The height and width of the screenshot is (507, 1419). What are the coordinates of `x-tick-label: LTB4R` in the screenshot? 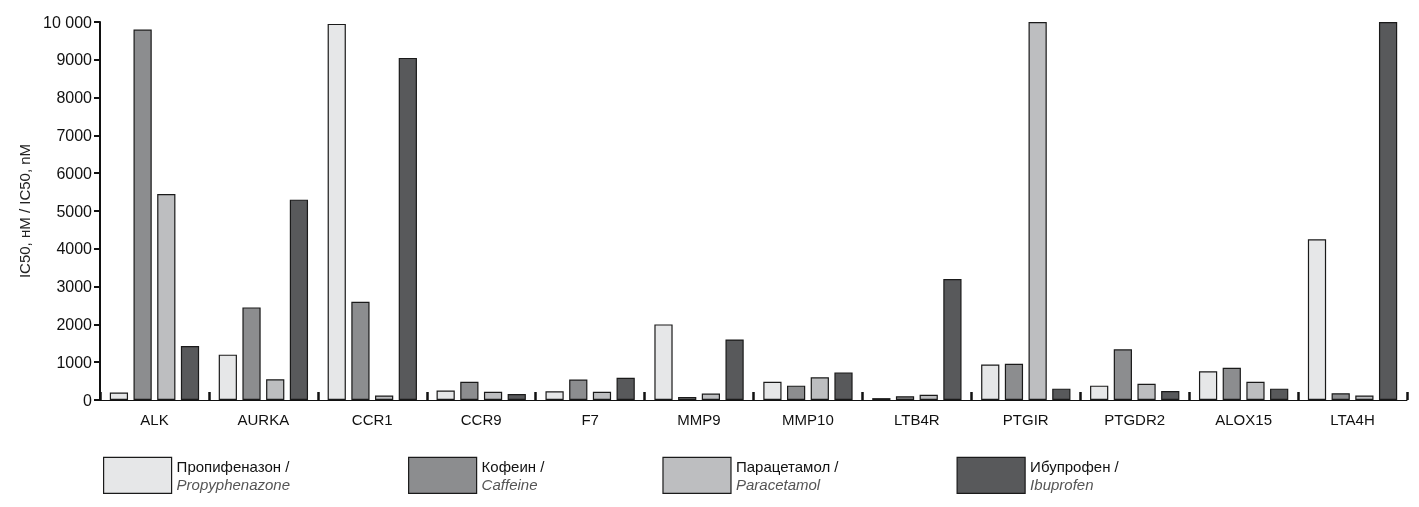 It's located at (917, 419).